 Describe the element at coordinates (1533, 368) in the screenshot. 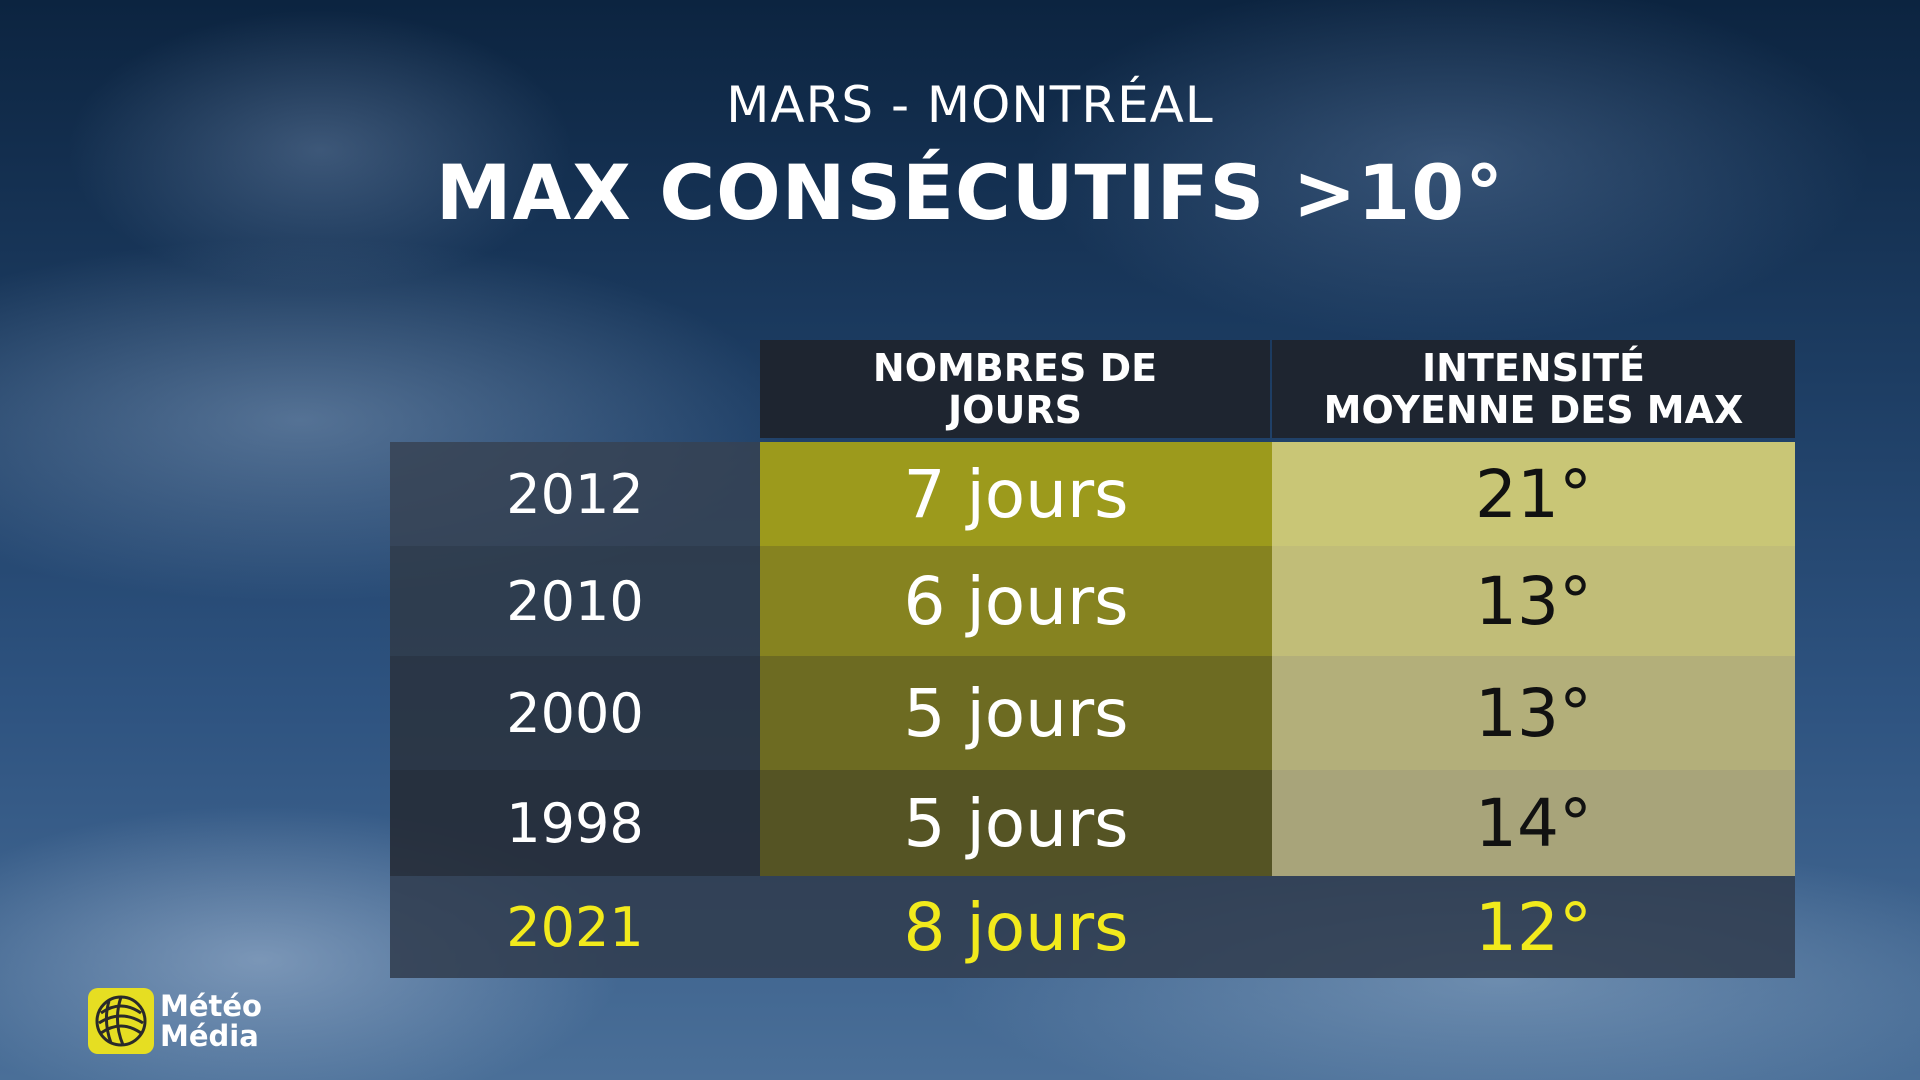

I see `column-header-intensity-line1: INTENSITÉ` at that location.